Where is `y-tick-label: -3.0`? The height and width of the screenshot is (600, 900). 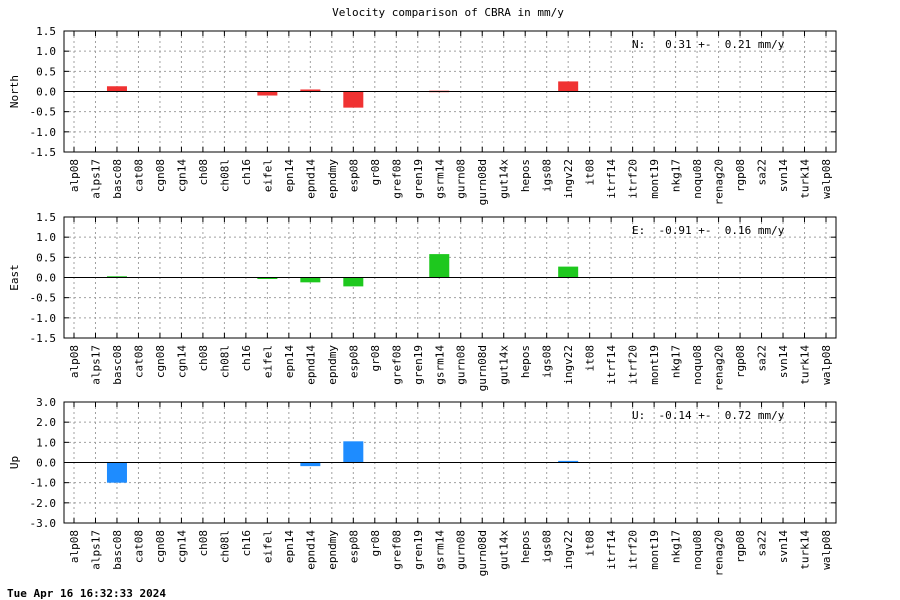 y-tick-label: -3.0 is located at coordinates (43, 523).